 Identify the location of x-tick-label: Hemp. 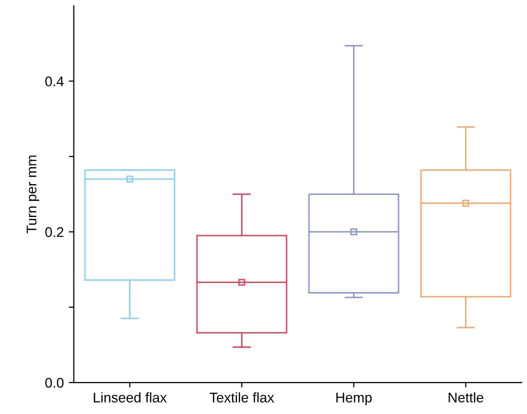
(354, 399).